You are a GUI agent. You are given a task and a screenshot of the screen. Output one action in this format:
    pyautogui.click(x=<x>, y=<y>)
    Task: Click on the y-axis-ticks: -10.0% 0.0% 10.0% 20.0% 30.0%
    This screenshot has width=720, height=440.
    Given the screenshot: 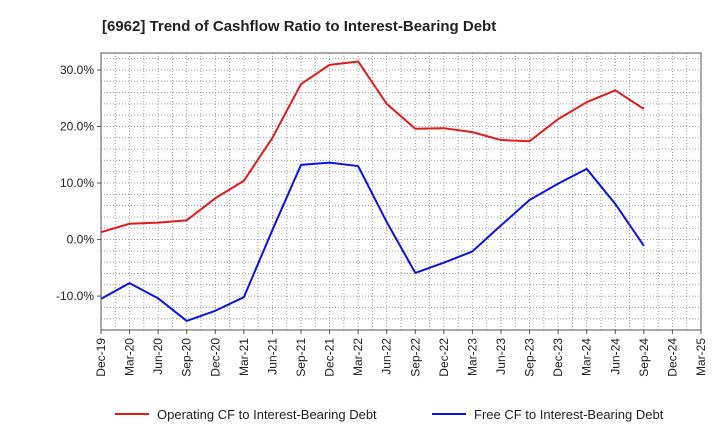 What is the action you would take?
    pyautogui.click(x=78, y=183)
    